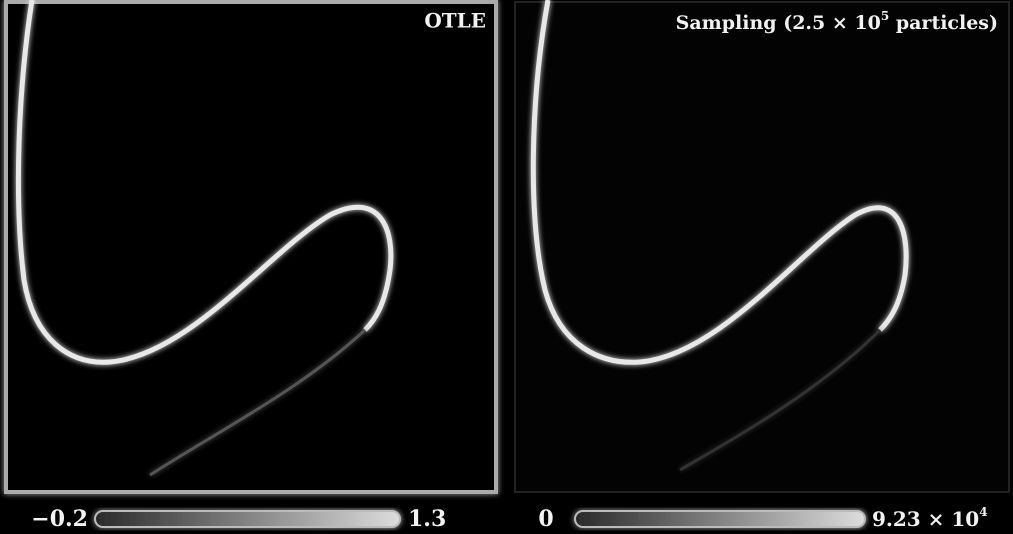 The height and width of the screenshot is (534, 1013). What do you see at coordinates (545, 519) in the screenshot?
I see `colorbar-min: 0` at bounding box center [545, 519].